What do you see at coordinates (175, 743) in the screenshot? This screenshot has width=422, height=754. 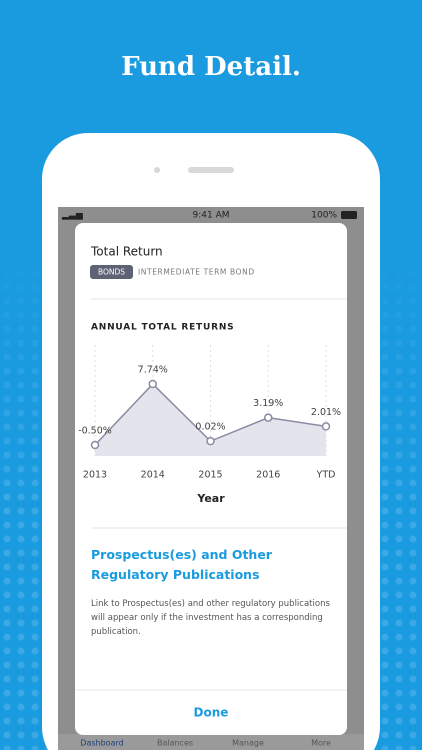 I see `tab: Balances` at bounding box center [175, 743].